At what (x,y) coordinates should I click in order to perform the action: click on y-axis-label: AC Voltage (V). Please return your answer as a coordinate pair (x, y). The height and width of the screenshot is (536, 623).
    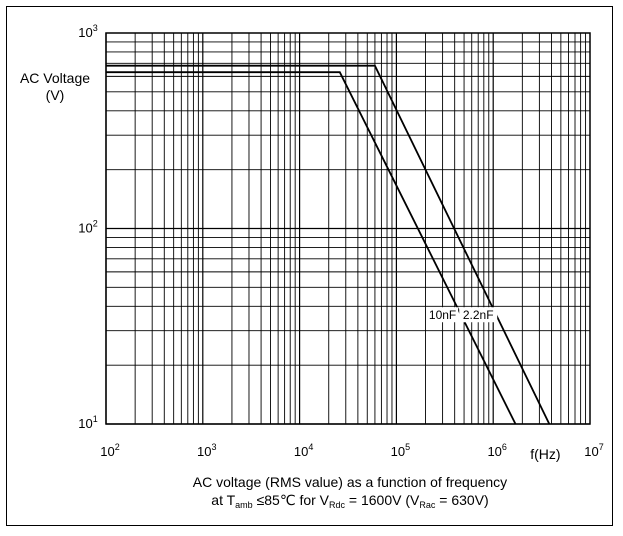
    Looking at the image, I should click on (55, 87).